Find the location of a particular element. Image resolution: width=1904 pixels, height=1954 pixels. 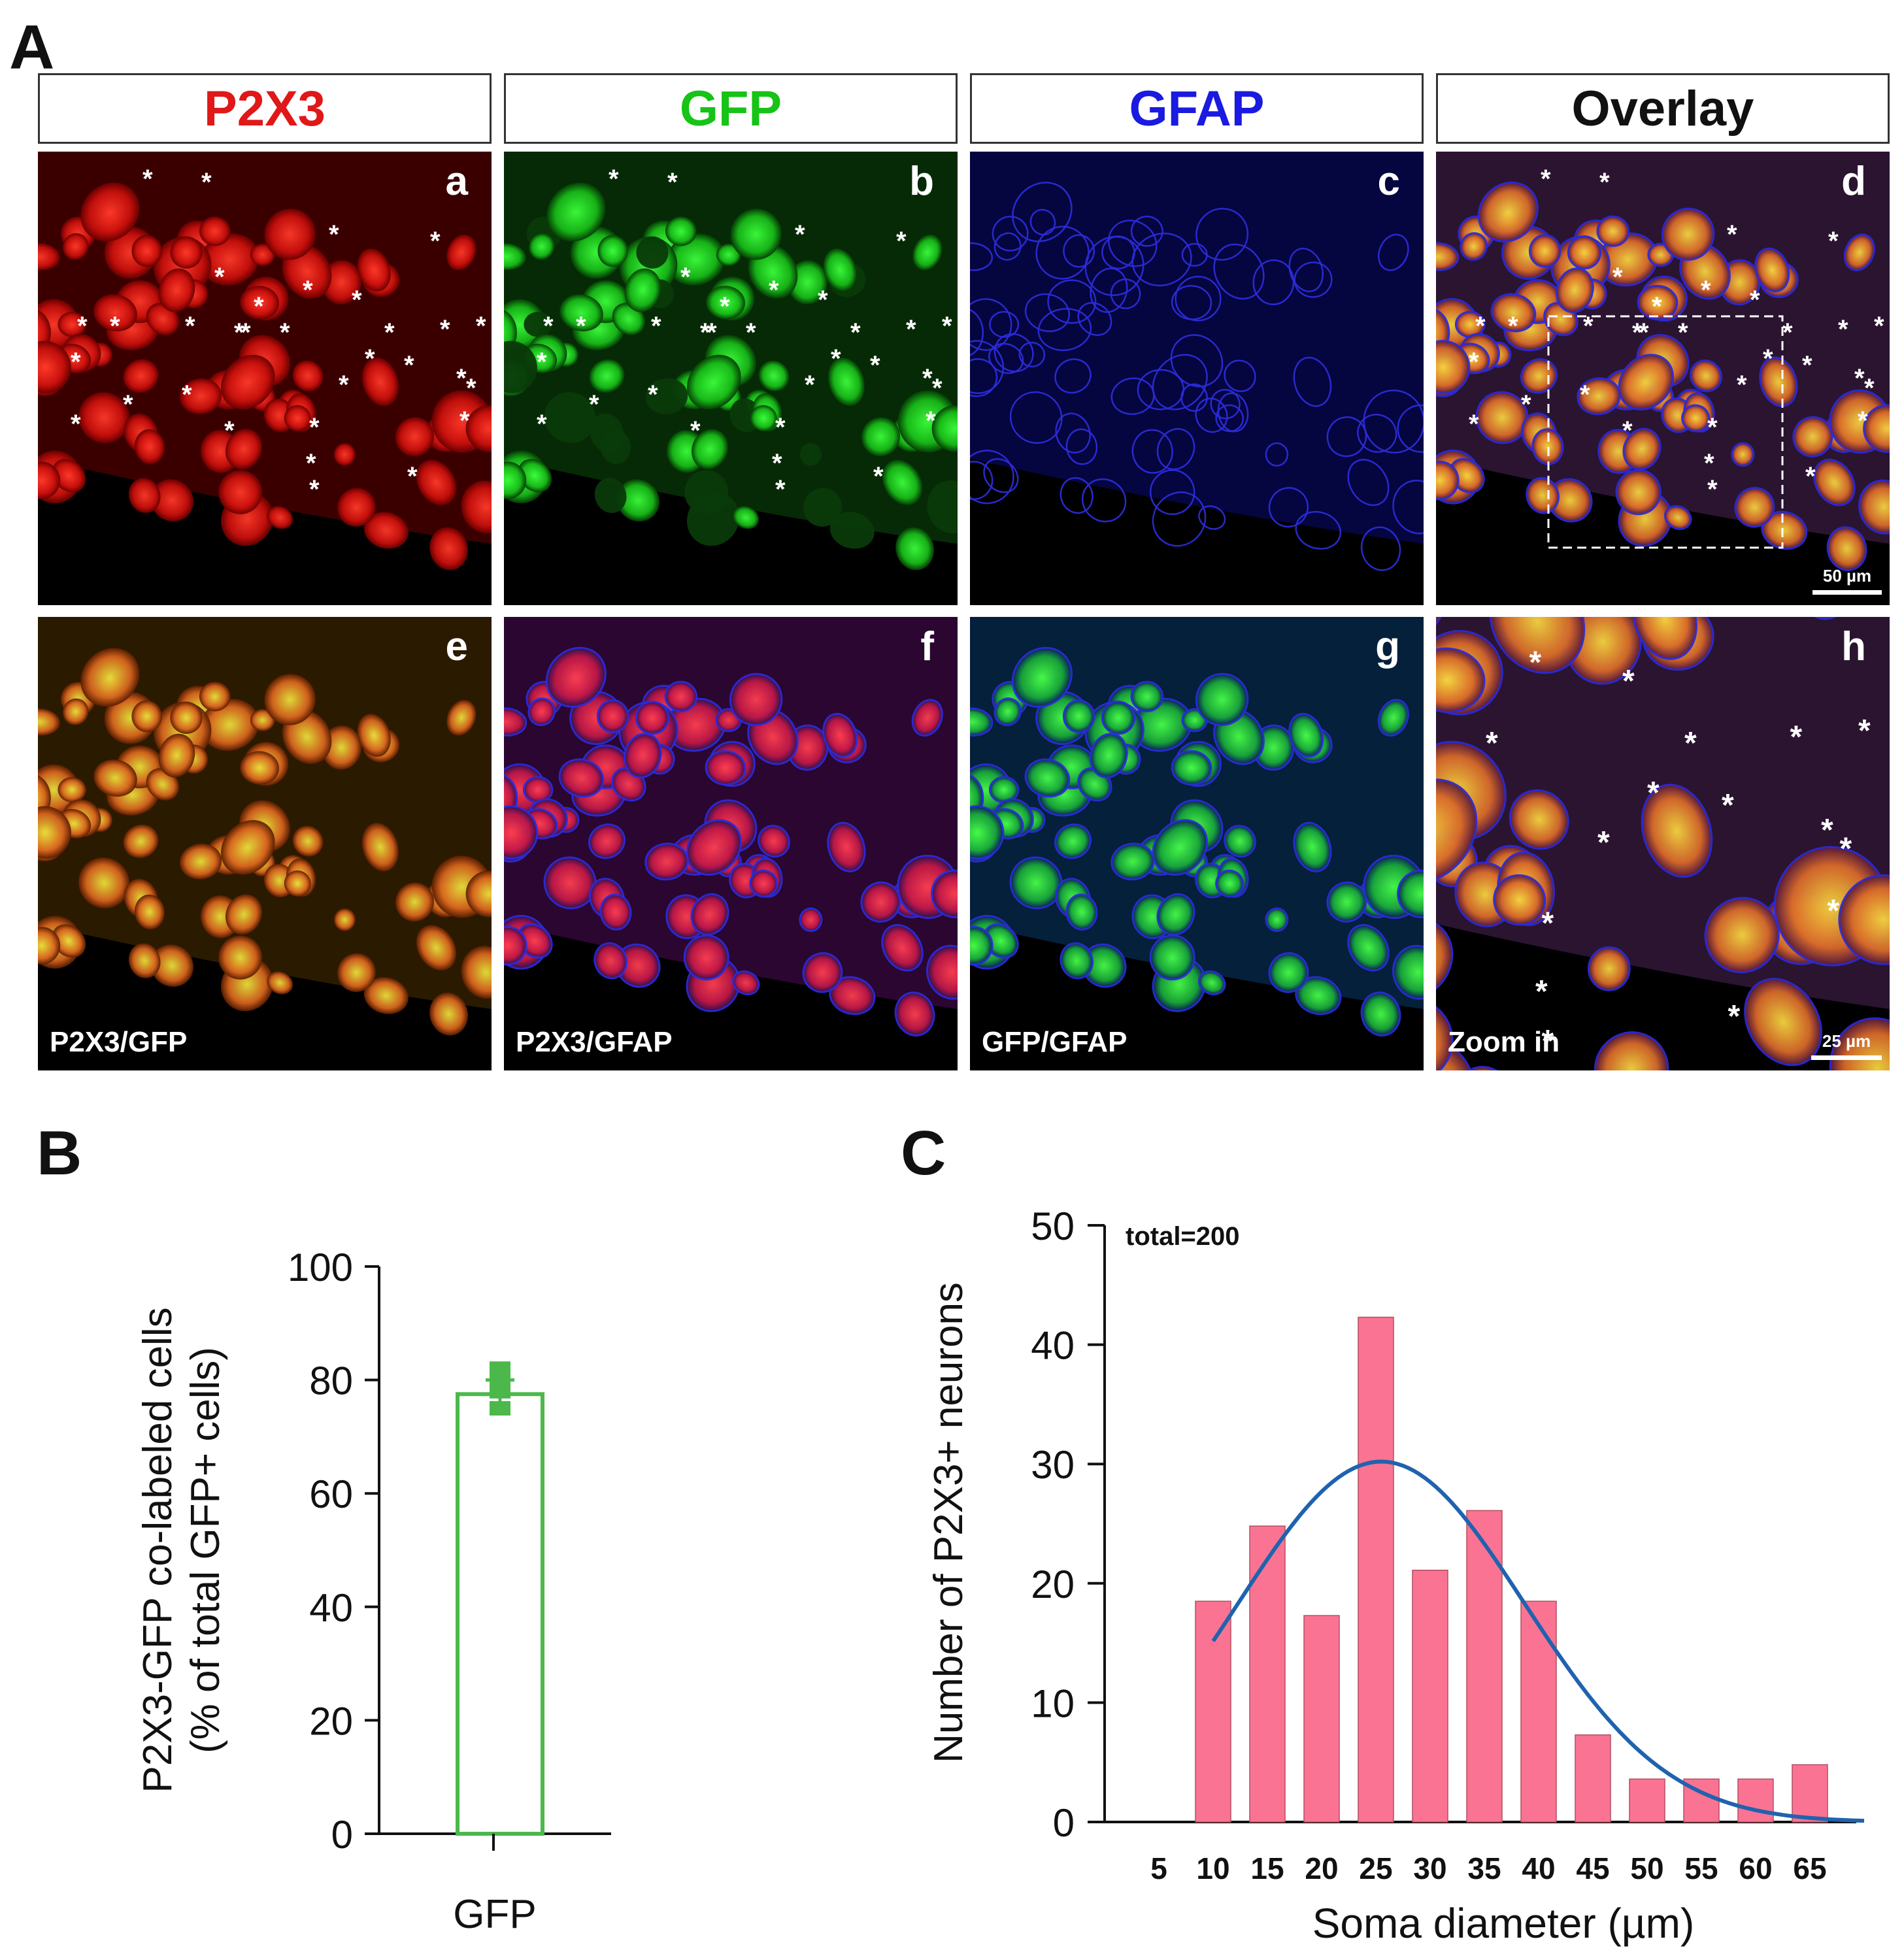

subpanel-letter-a: a is located at coordinates (456, 182).